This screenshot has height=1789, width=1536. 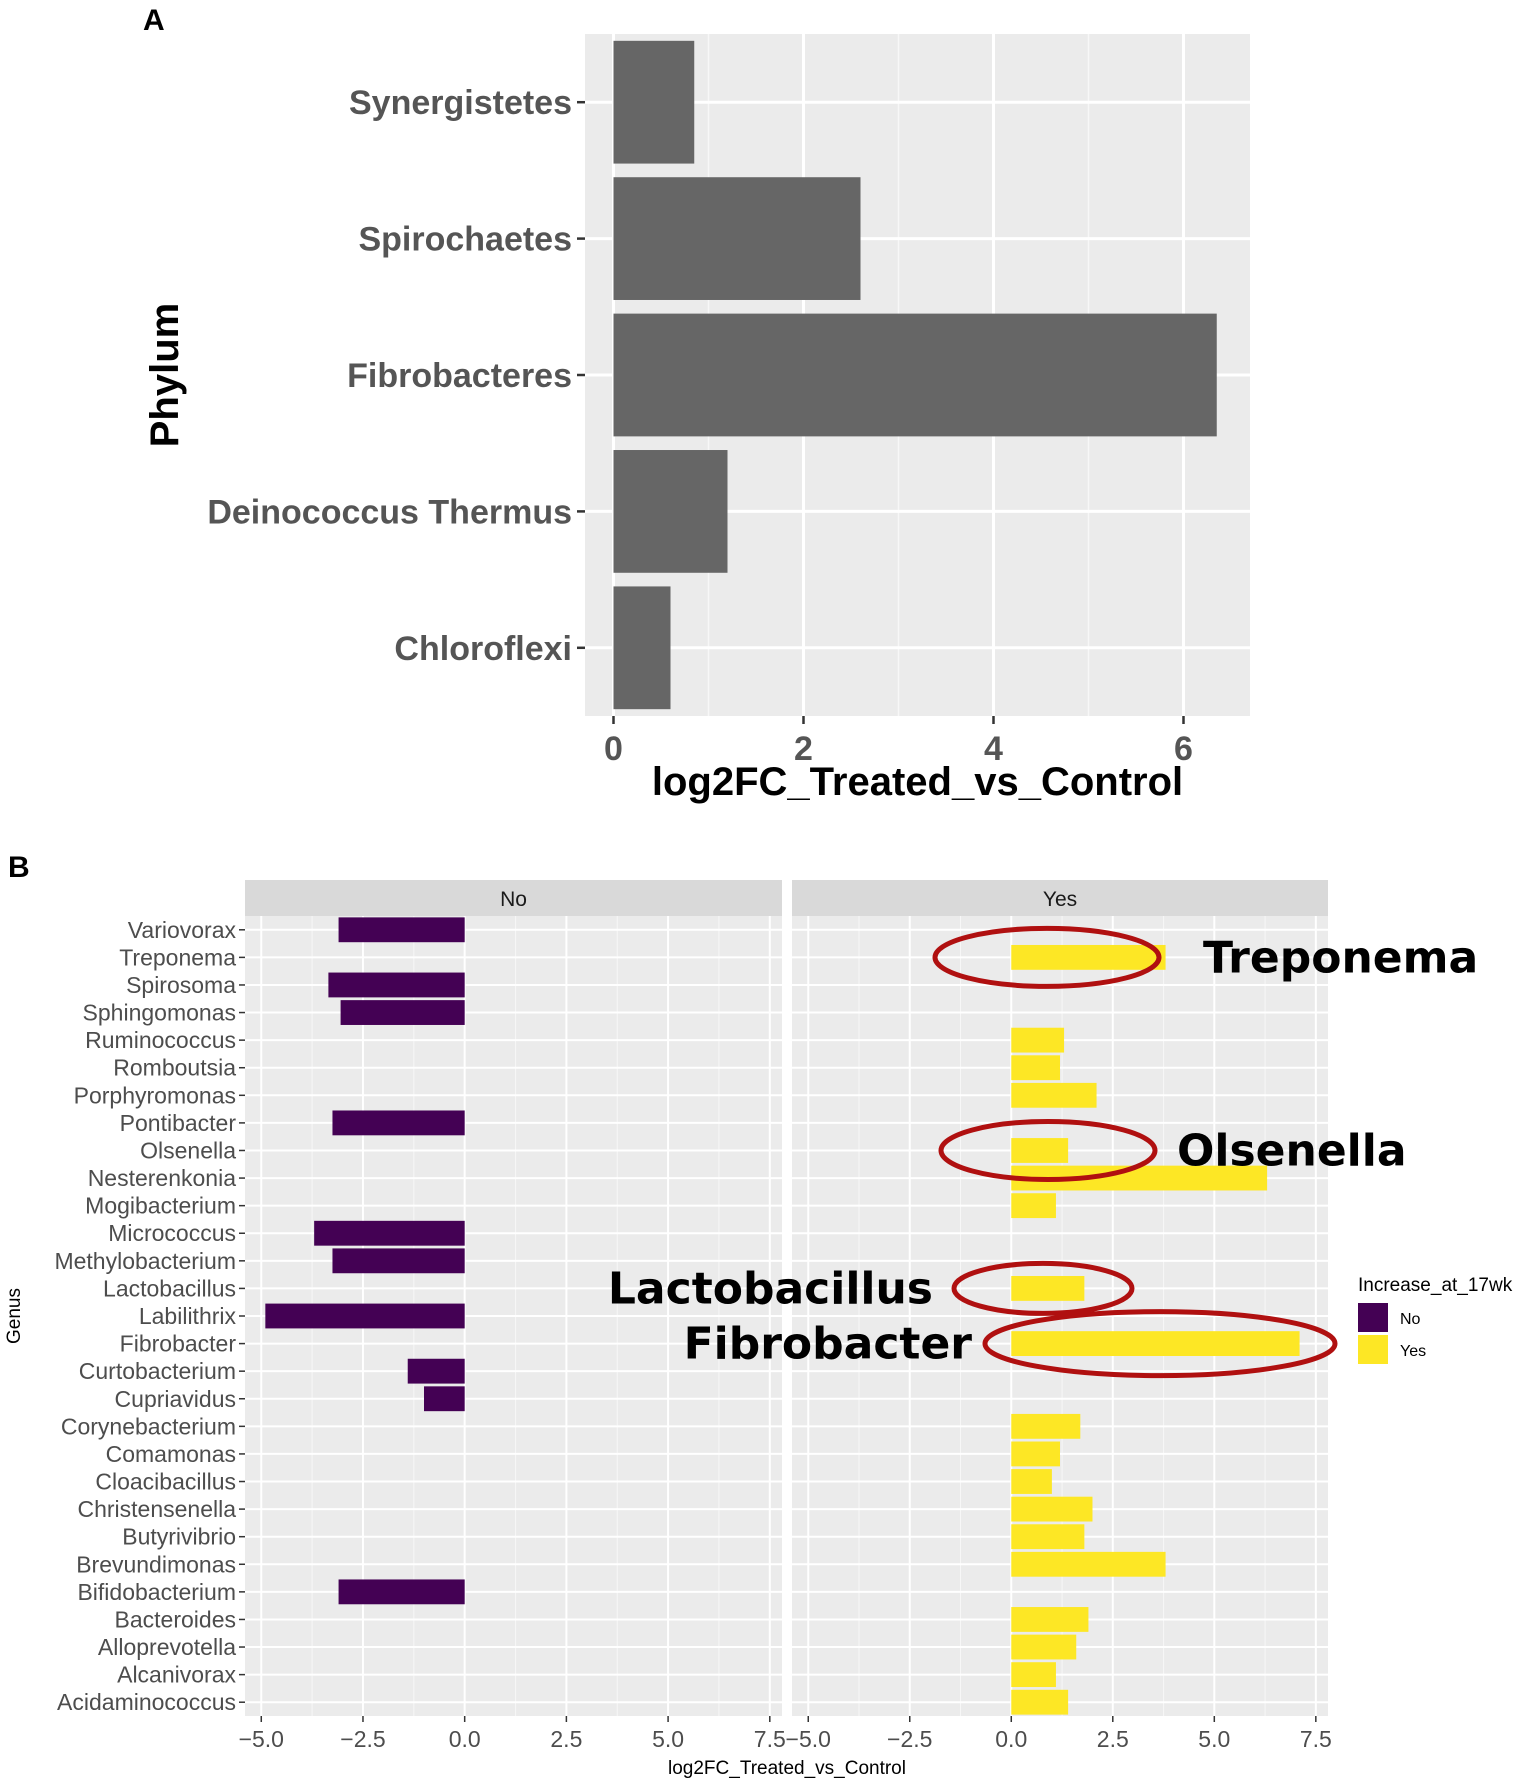 What do you see at coordinates (398, 1261) in the screenshot?
I see `bar-no-methylobacterium` at bounding box center [398, 1261].